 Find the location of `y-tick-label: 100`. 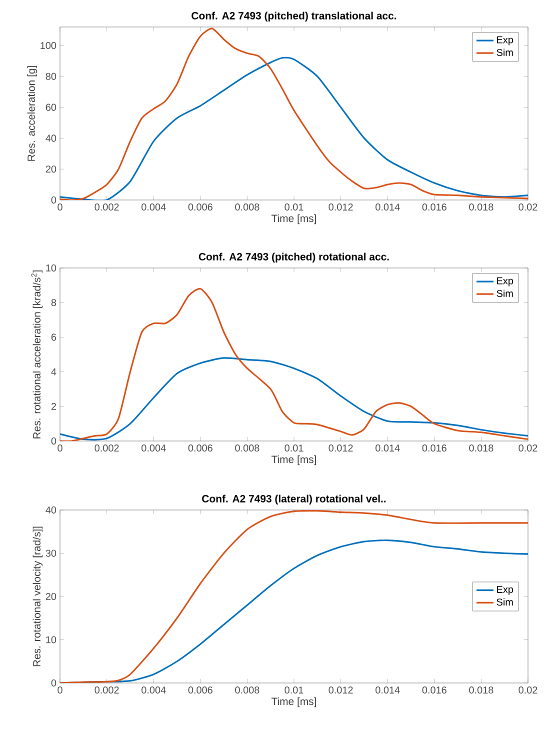

y-tick-label: 100 is located at coordinates (48, 46).